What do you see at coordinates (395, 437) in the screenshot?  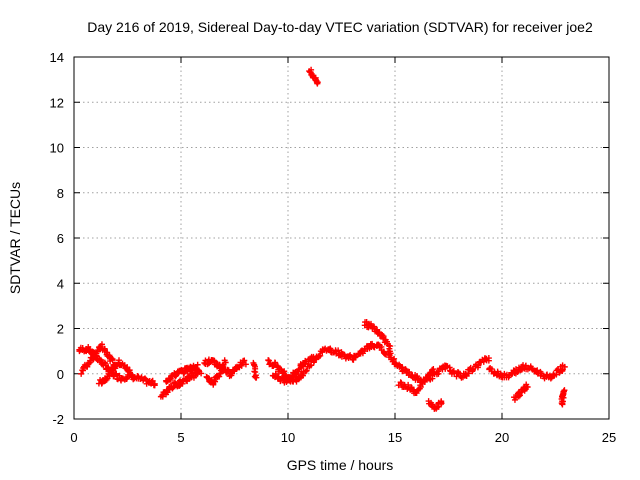 I see `x-tick-label: 15` at bounding box center [395, 437].